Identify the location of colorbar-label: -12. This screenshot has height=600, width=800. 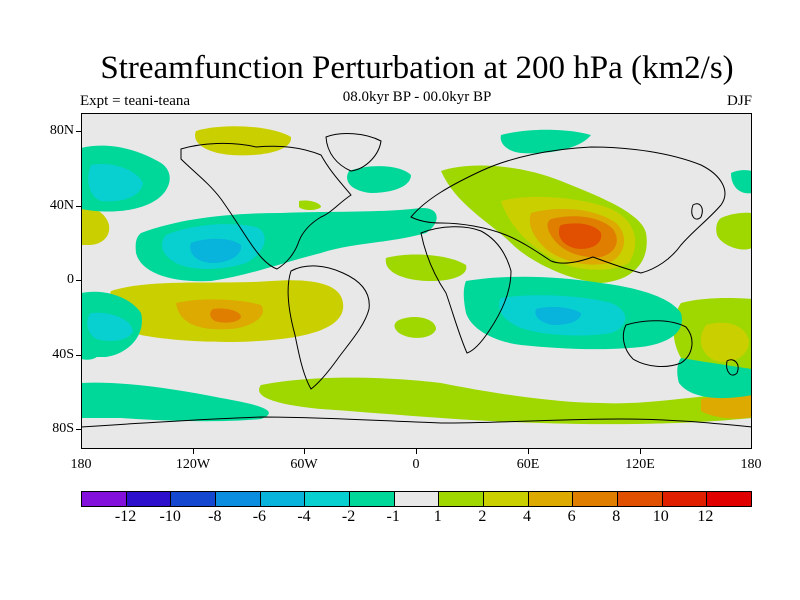
(125, 516).